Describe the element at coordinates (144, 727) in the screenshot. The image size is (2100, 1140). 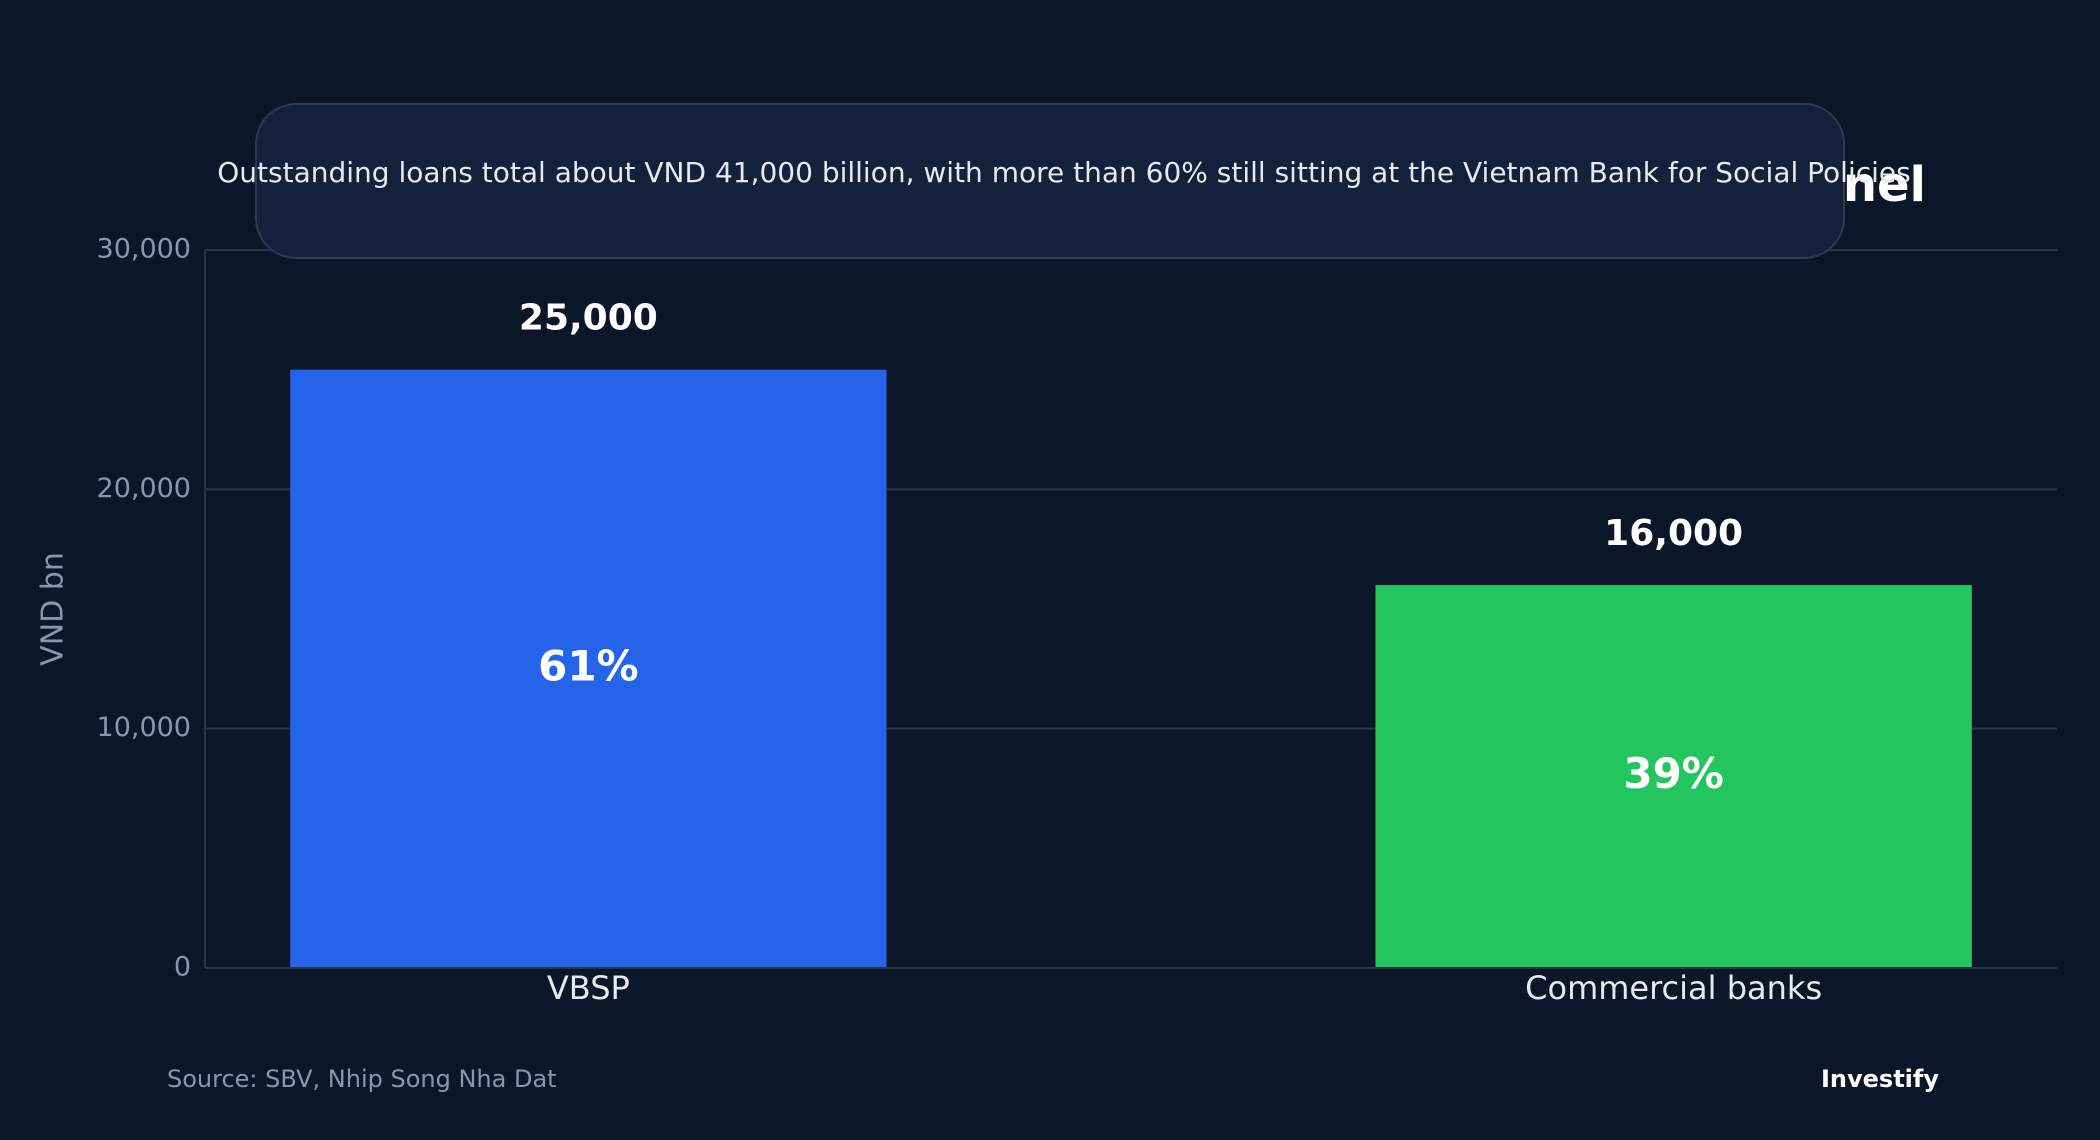
I see `y-tick-label: 10,000` at that location.